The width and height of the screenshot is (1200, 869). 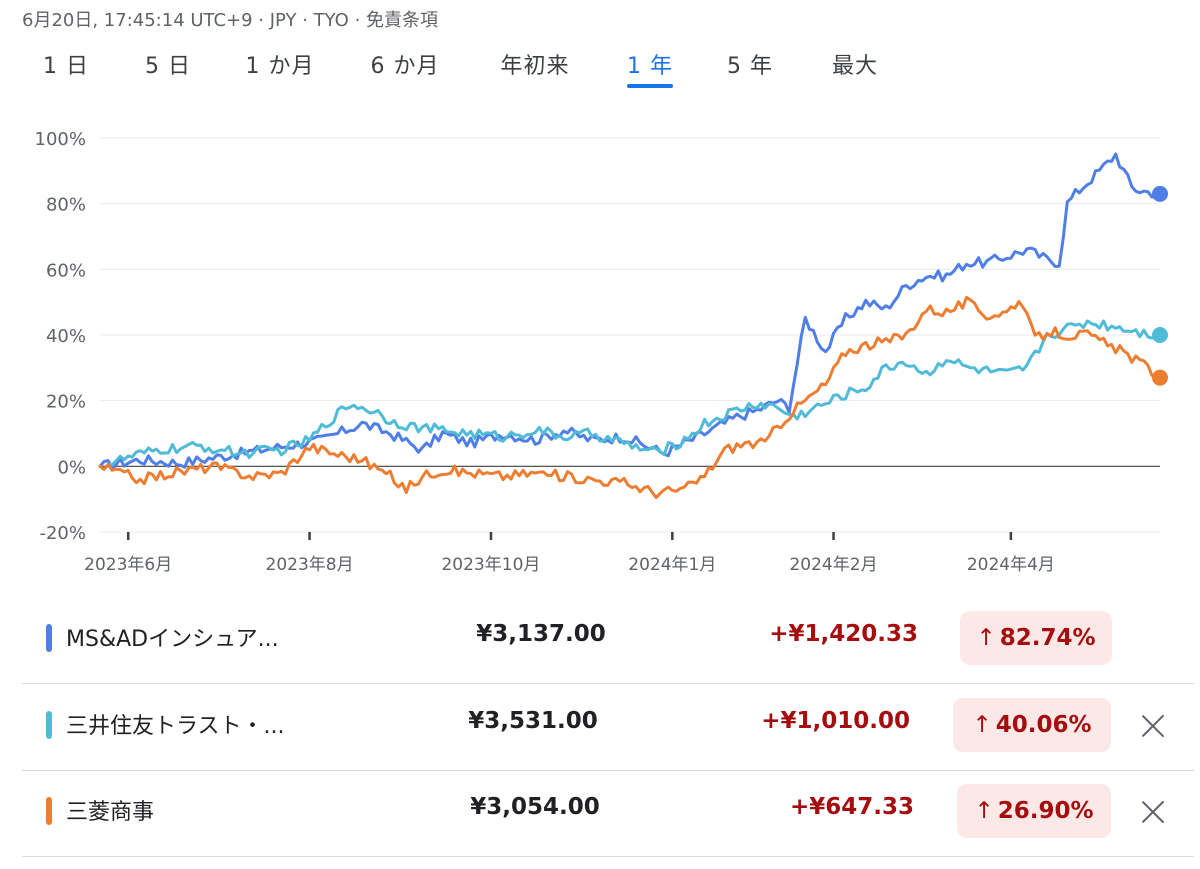 I want to click on tab-5-day: 5 日, so click(x=168, y=70).